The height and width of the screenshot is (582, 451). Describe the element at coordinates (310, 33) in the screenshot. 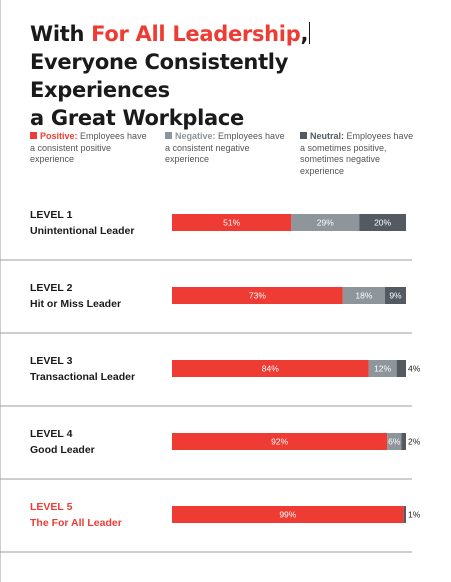

I see `text-cursor` at that location.